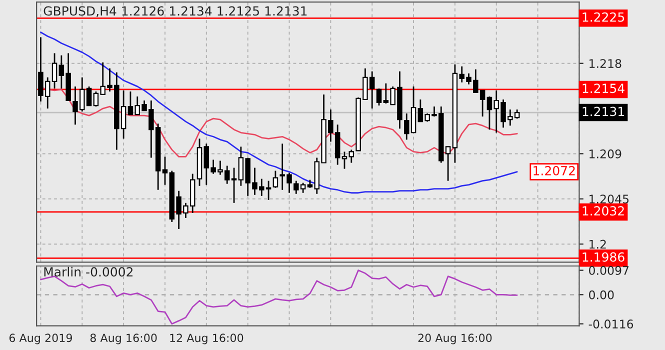 The height and width of the screenshot is (350, 665). Describe the element at coordinates (88, 271) in the screenshot. I see `chart-title: Marlin -0.0002` at that location.